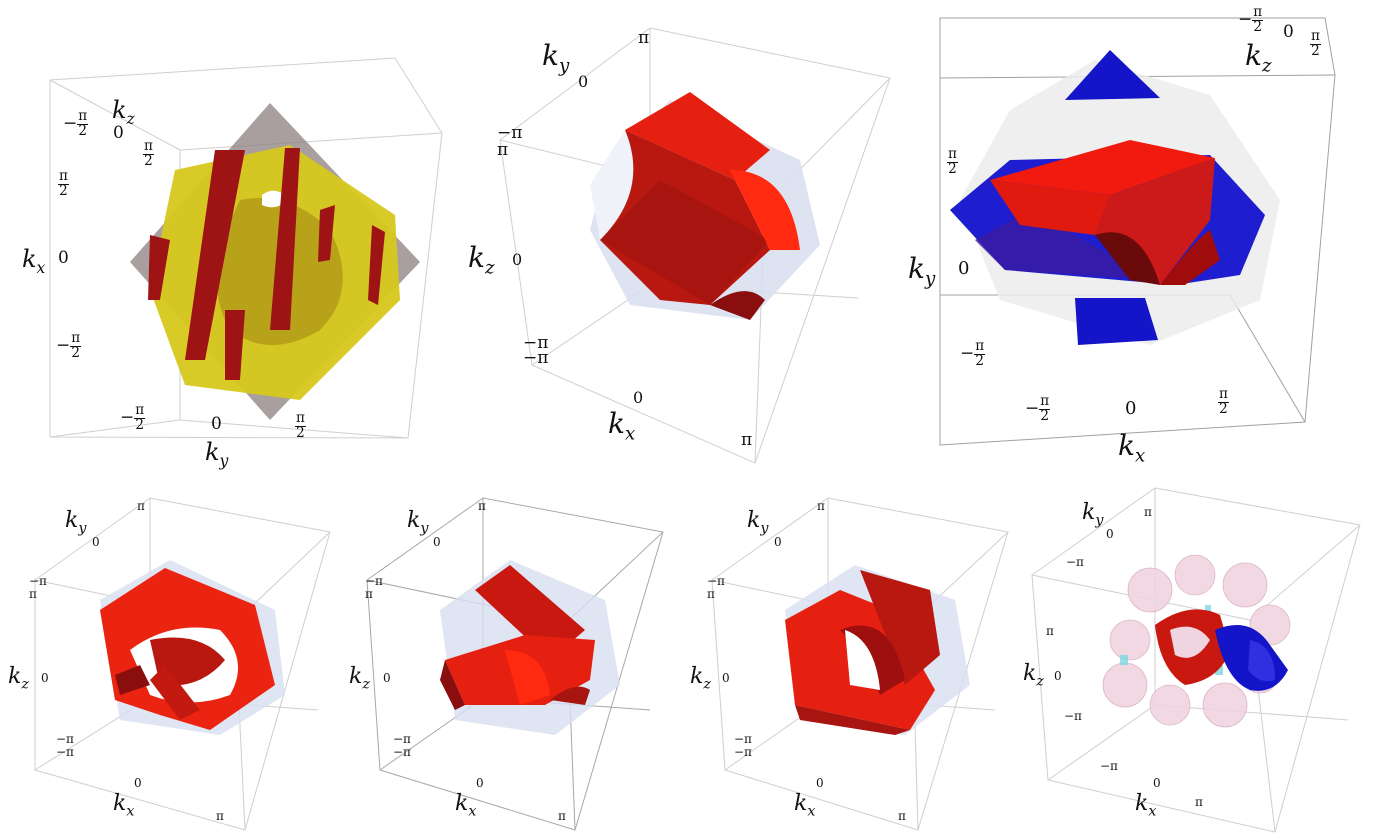  What do you see at coordinates (1137, 231) in the screenshot?
I see `panel-c-plot` at bounding box center [1137, 231].